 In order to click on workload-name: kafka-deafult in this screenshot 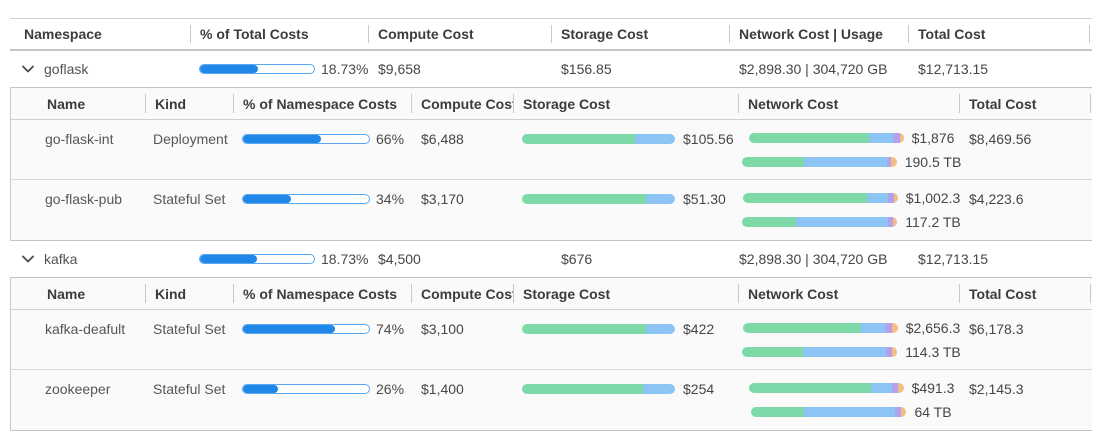, I will do `click(85, 329)`.